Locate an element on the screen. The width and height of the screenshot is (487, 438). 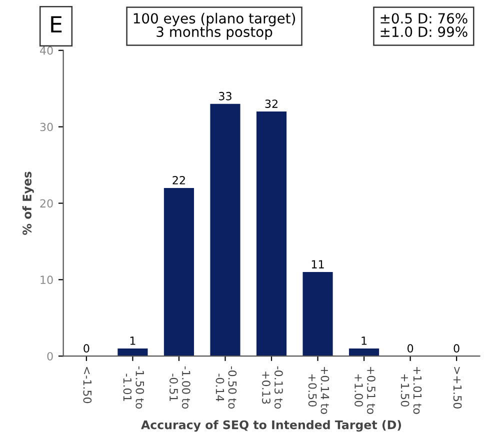
x-tick-label: +0.51 to +1.00 is located at coordinates (365, 390).